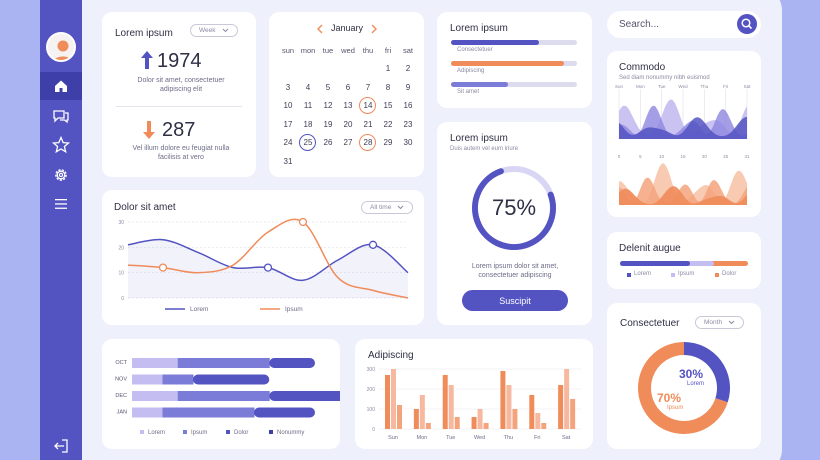 The width and height of the screenshot is (820, 460). What do you see at coordinates (374, 29) in the screenshot?
I see `chevron-right-icon` at bounding box center [374, 29].